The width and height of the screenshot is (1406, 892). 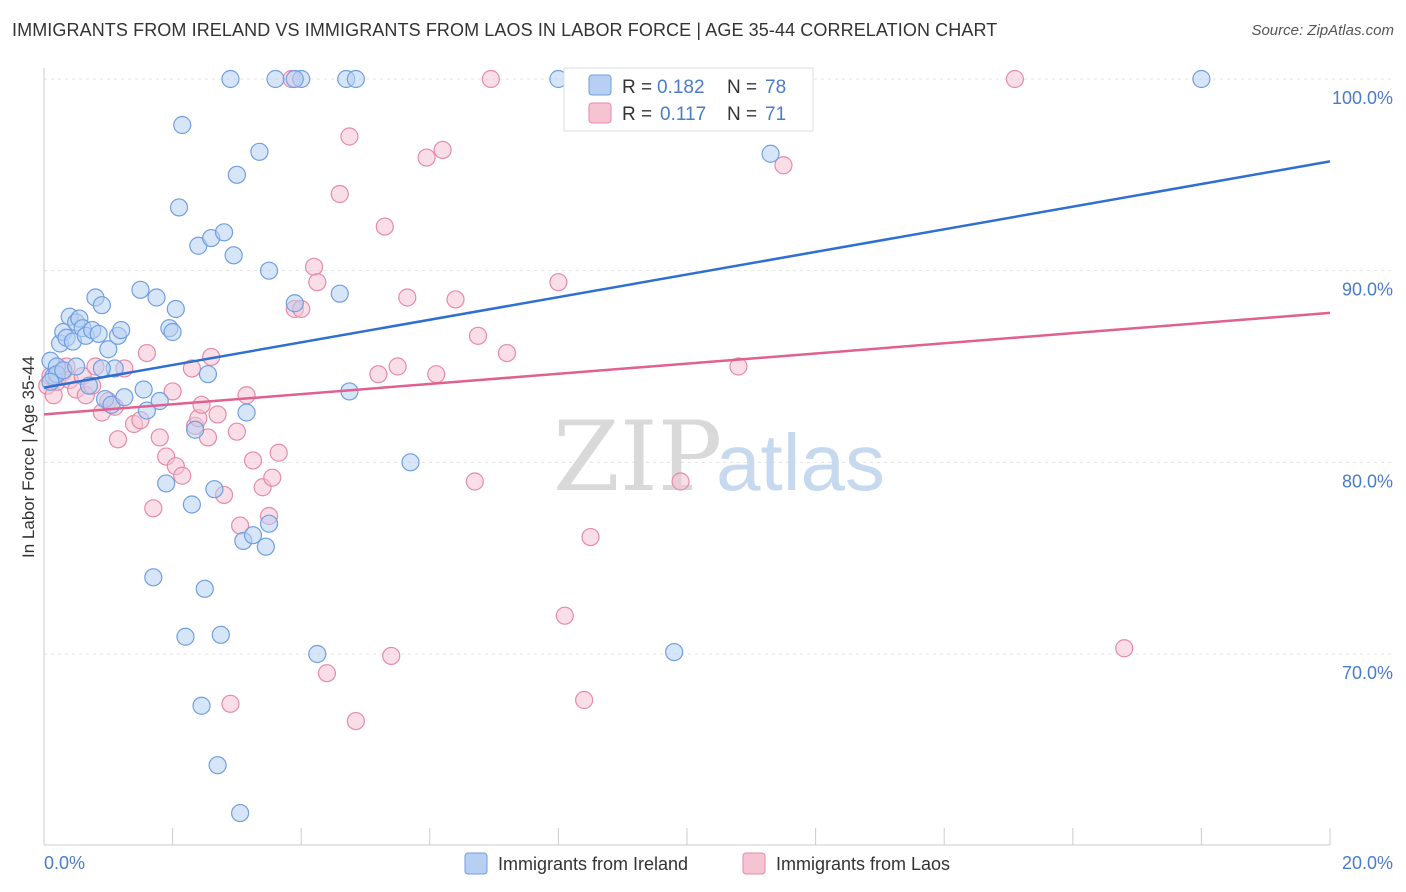 I want to click on y-axis-title: In Labor Force | Age 35-44, so click(x=28, y=457).